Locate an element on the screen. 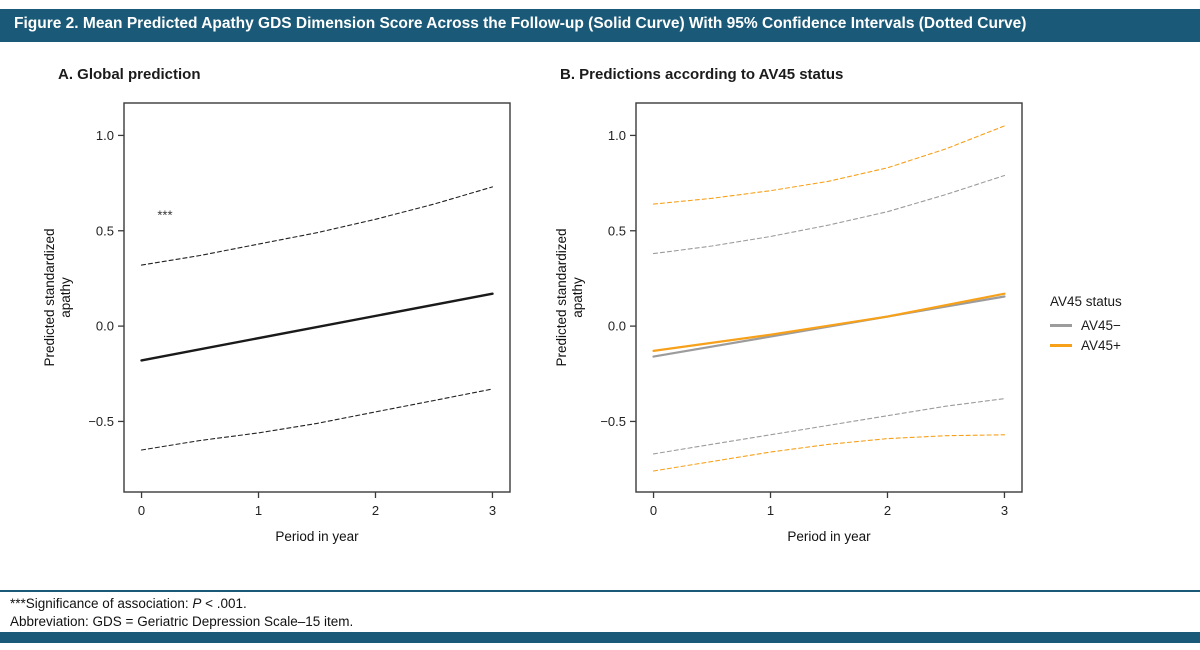 This screenshot has height=650, width=1200. panel-b-title: B. Predictions according to AV45 status is located at coordinates (702, 74).